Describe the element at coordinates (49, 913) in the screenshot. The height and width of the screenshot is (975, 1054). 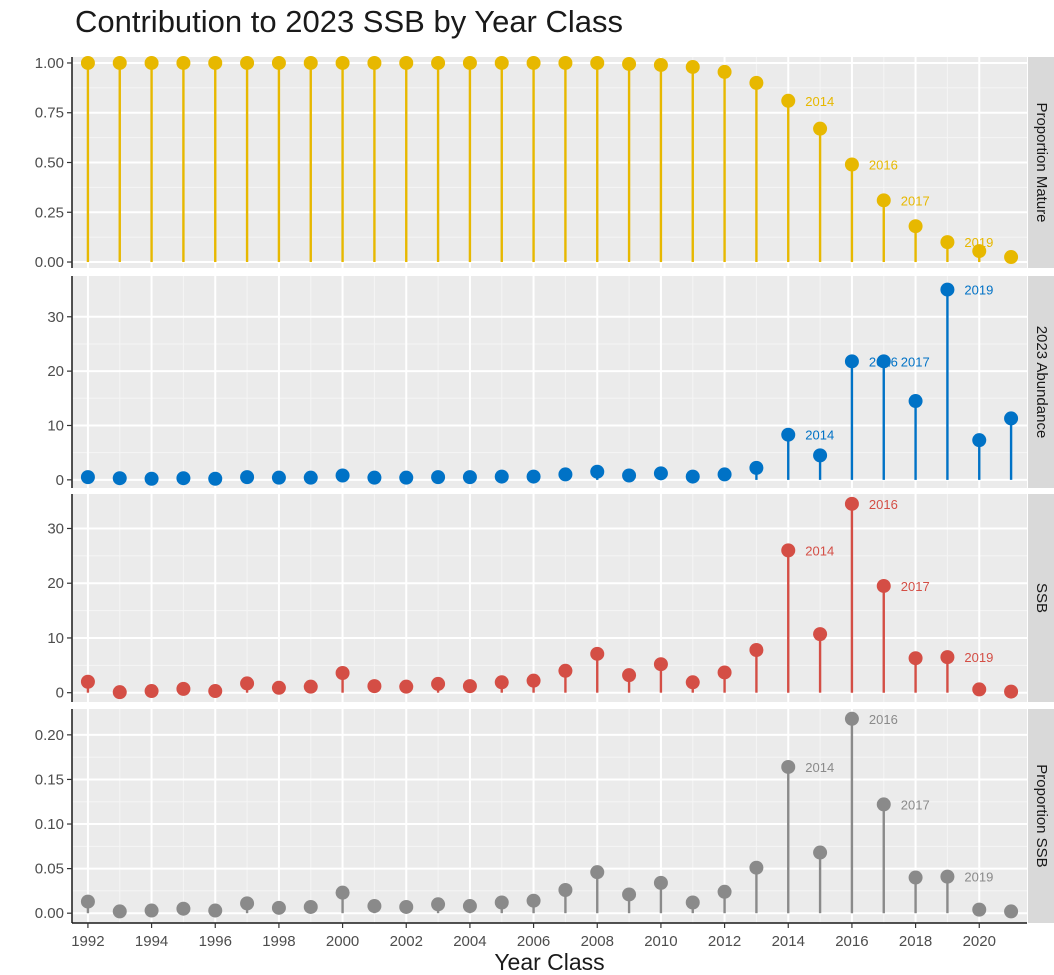
I see `y-tick-label: 0.00` at that location.